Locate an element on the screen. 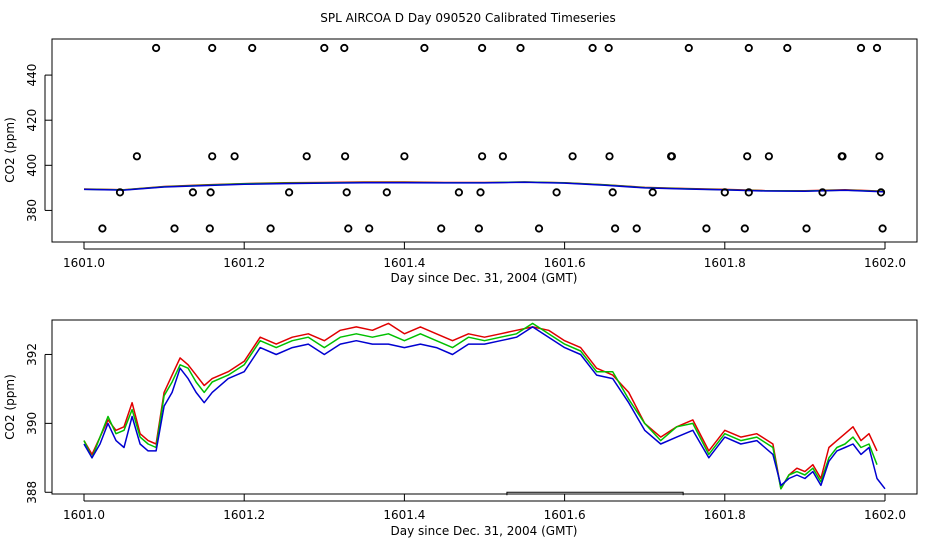  top-x-tick-label: 1602.0 is located at coordinates (885, 263).